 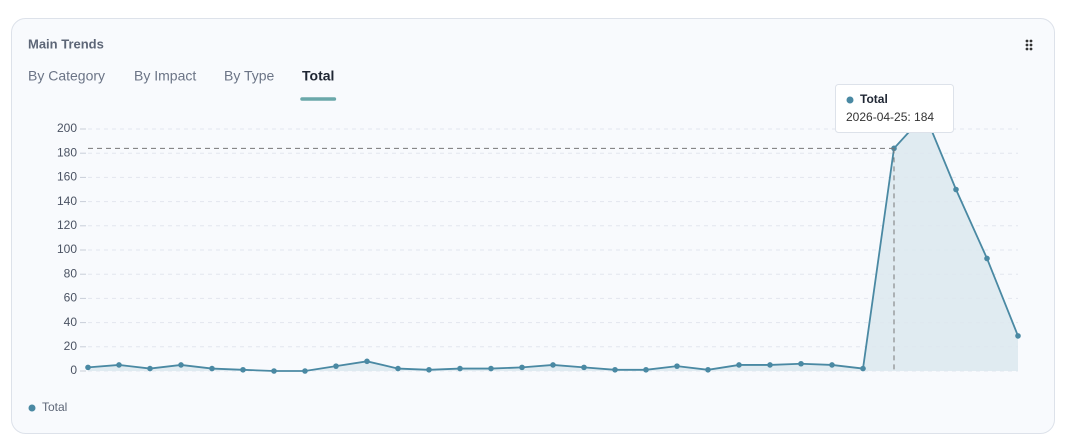 I want to click on tab: Total, so click(x=318, y=76).